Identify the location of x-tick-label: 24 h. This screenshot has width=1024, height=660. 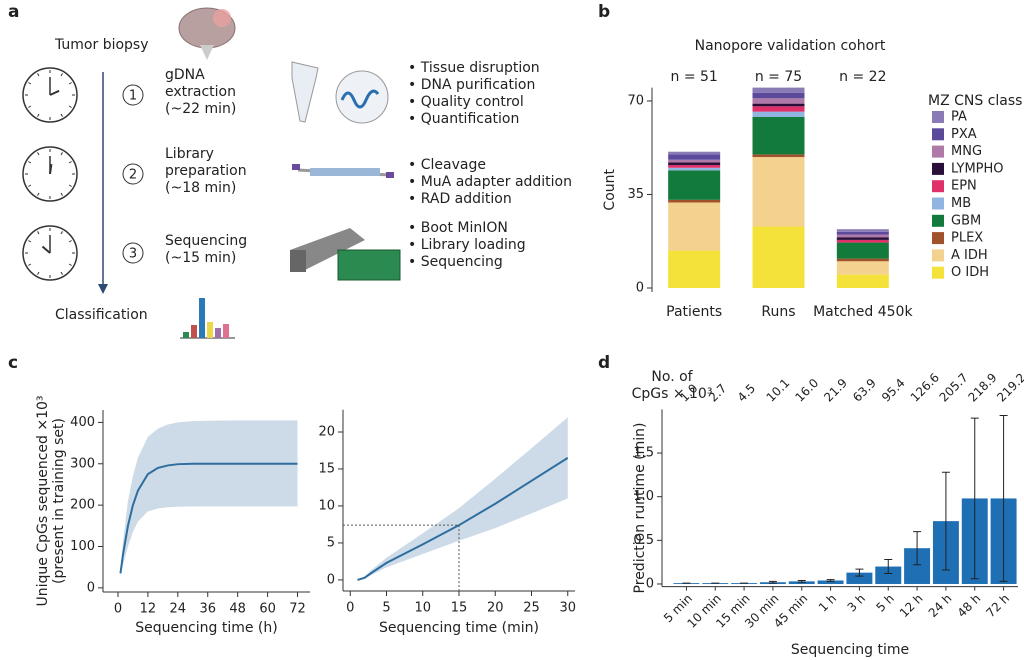
(940, 605).